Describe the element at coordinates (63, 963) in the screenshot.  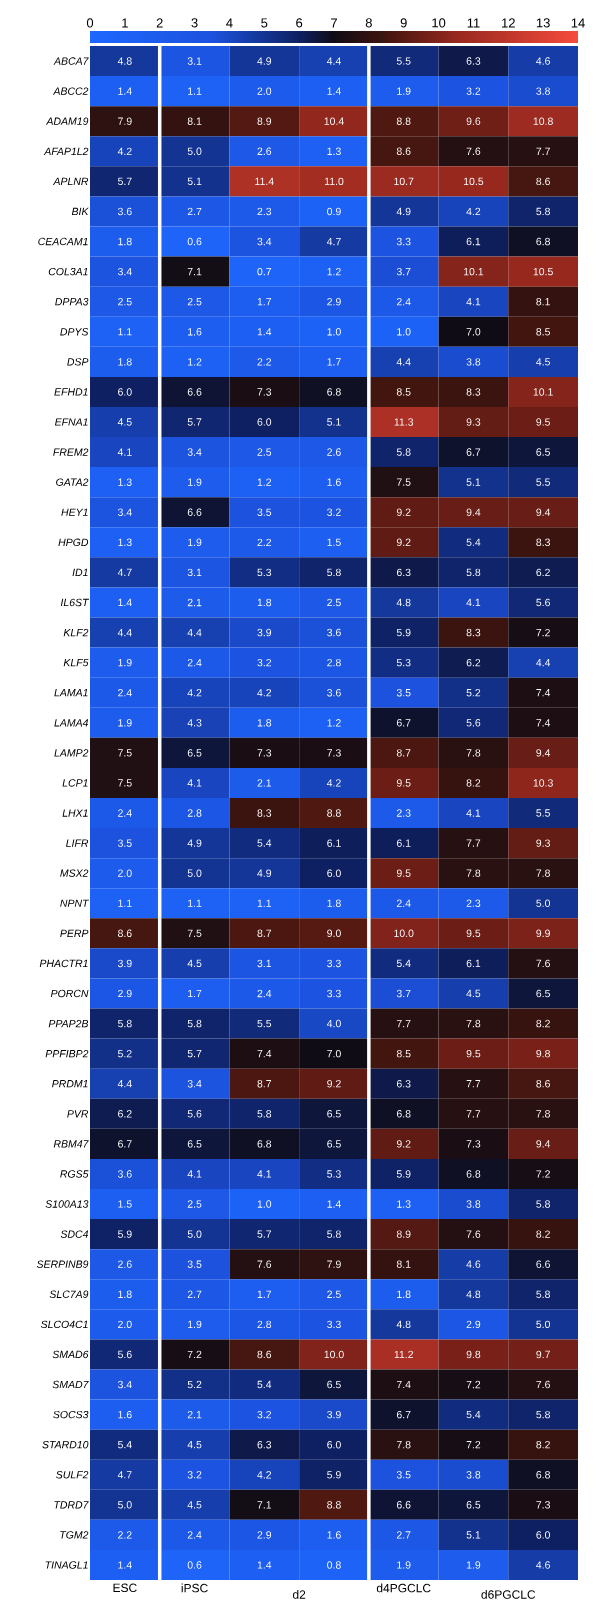
I see `y-tick-label: PHACTR1` at that location.